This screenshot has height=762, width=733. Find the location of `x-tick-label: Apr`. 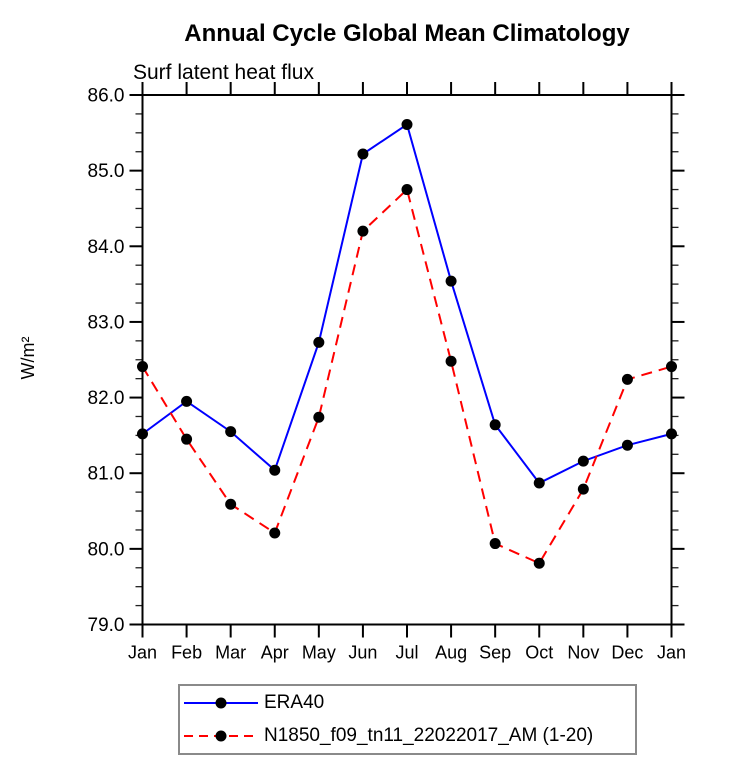

x-tick-label: Apr is located at coordinates (275, 653).